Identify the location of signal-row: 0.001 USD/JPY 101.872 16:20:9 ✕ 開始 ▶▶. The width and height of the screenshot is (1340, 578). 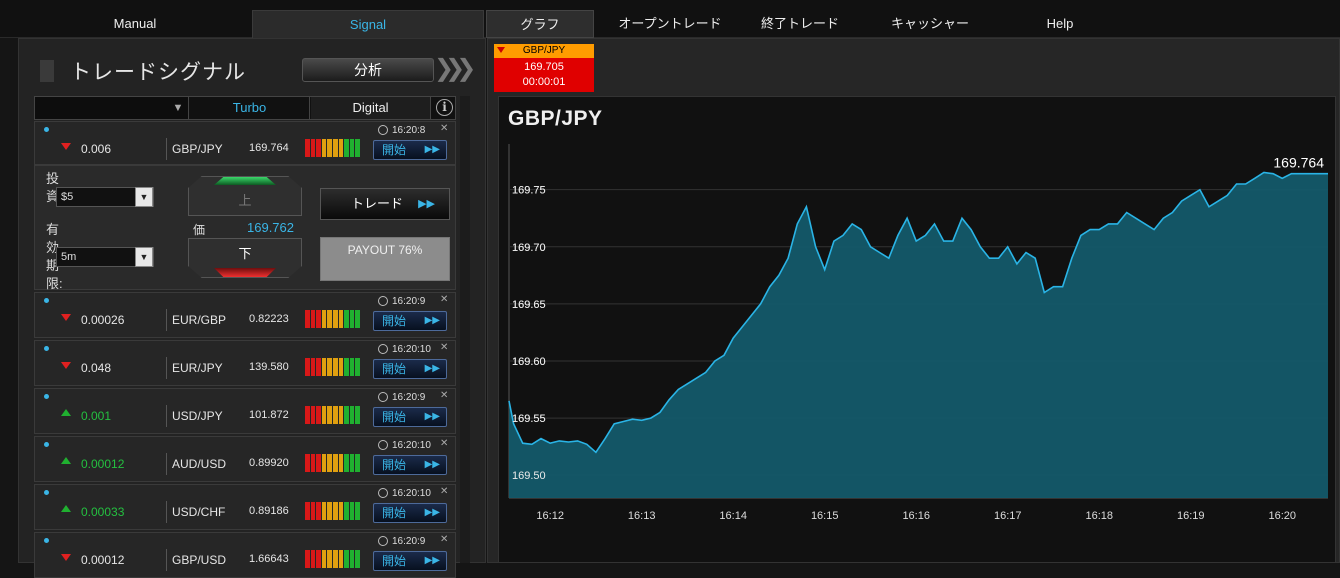
(245, 411).